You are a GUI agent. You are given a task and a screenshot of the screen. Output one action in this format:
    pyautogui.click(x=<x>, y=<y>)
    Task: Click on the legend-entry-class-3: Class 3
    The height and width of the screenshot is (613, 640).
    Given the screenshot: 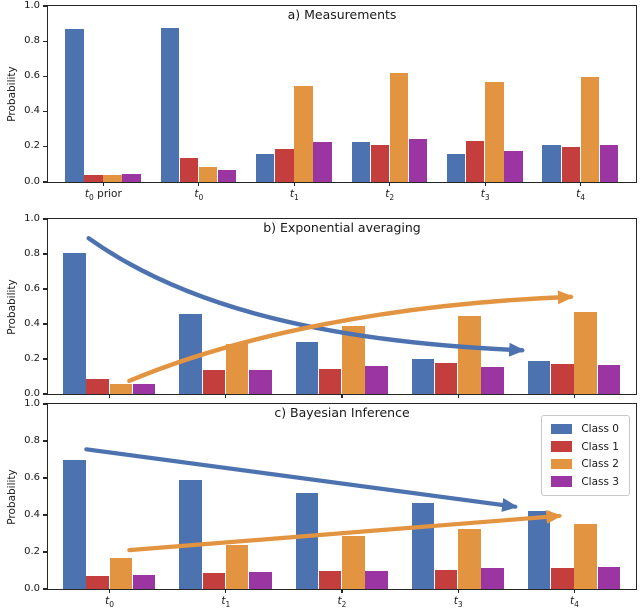 What is the action you would take?
    pyautogui.click(x=585, y=482)
    